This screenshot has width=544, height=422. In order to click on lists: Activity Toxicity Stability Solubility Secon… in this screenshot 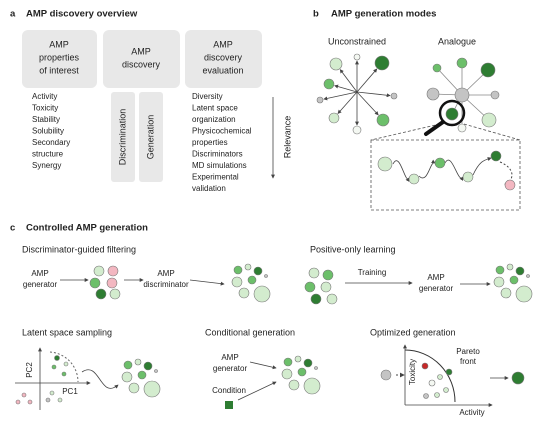, I will do `click(142, 142)`.